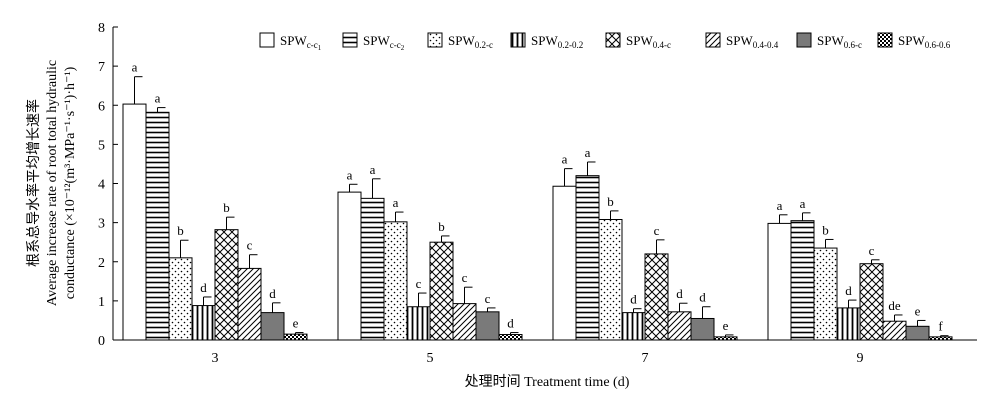  What do you see at coordinates (588, 152) in the screenshot?
I see `sig-letter-s2-d7: a` at bounding box center [588, 152].